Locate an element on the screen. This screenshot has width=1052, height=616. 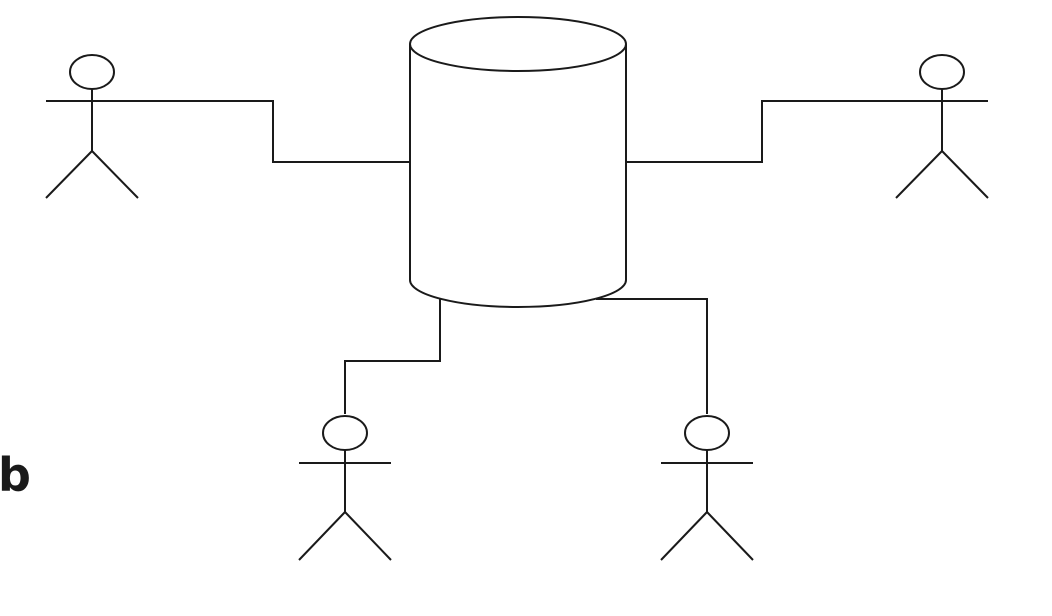
actor-top-left is located at coordinates (92, 126).